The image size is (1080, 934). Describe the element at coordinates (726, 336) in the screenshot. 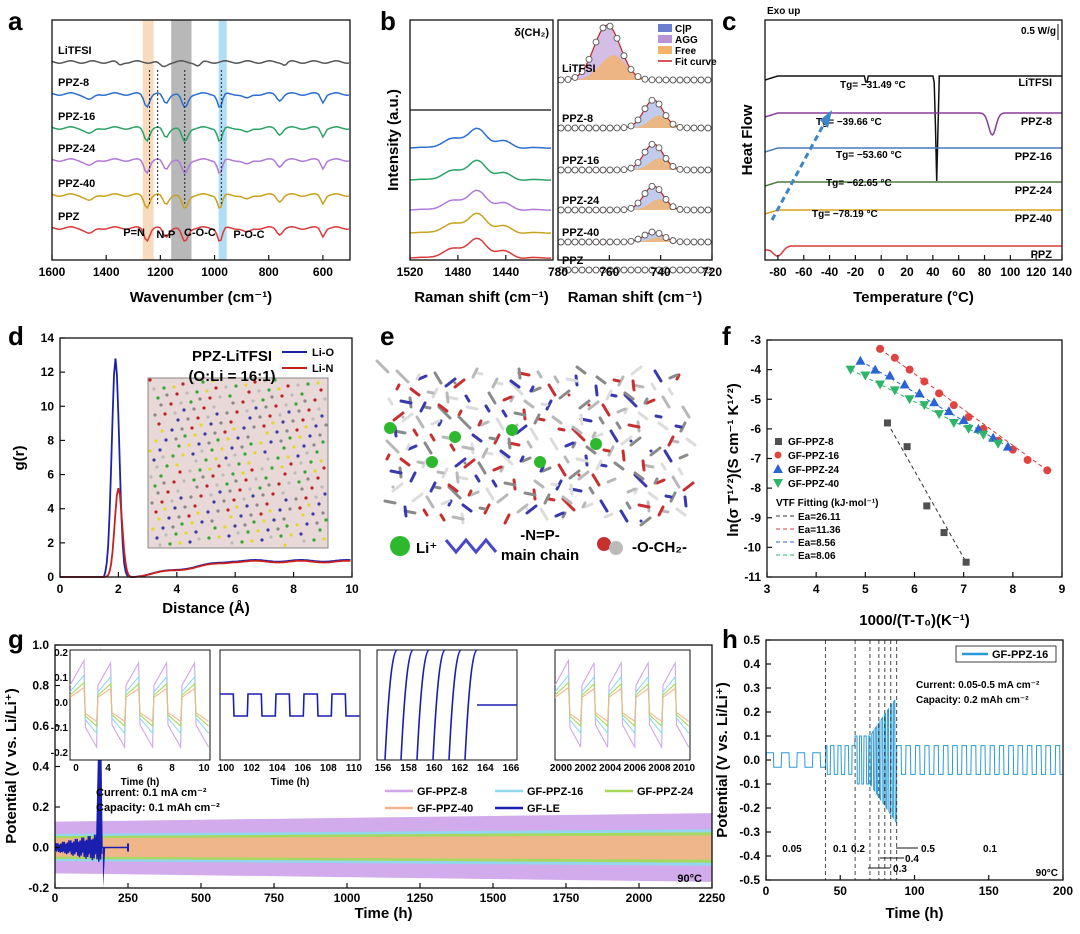

I see `panel-letter-f: f` at that location.